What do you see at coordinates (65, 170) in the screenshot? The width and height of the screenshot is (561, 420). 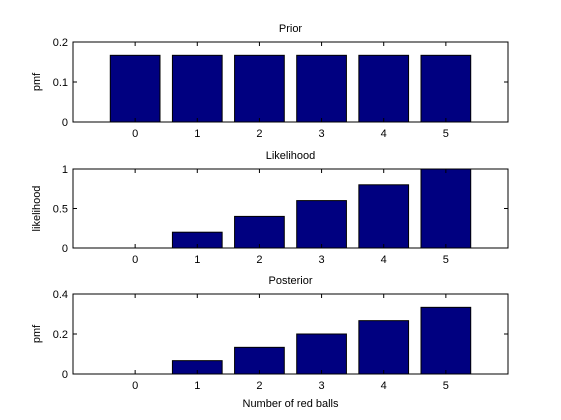 I see `y-tick-label: 1` at bounding box center [65, 170].